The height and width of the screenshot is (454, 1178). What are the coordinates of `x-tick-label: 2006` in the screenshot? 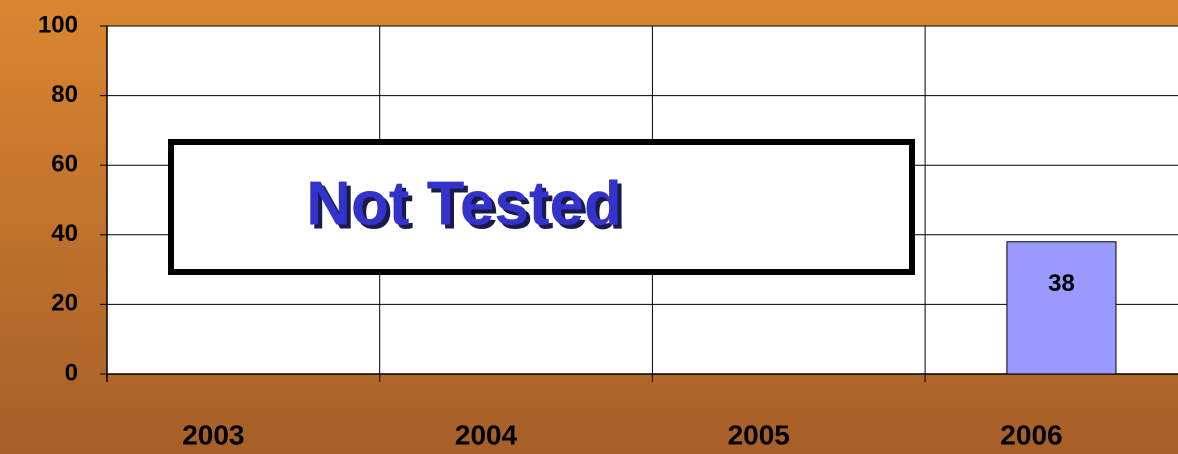 It's located at (1031, 434).